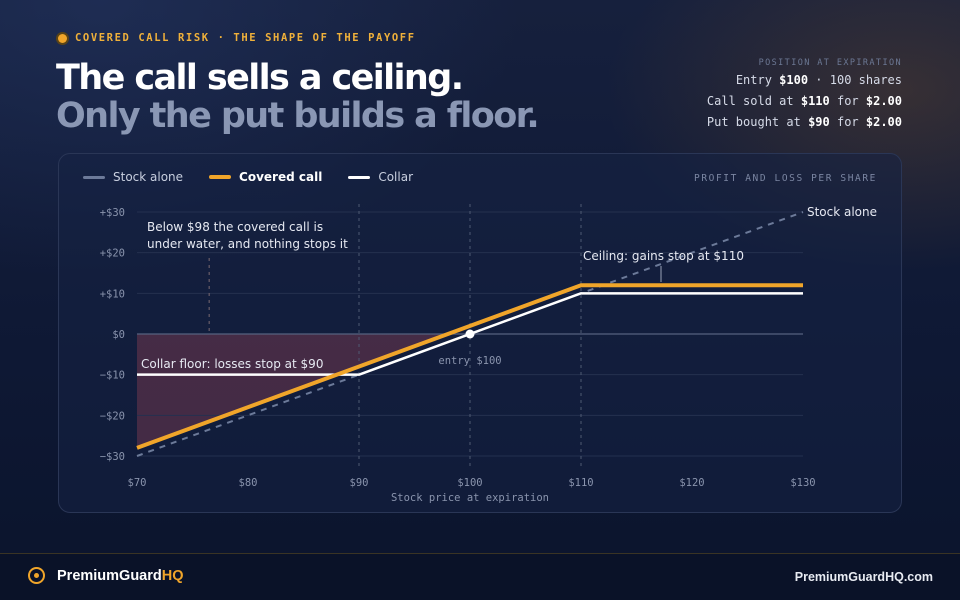 This screenshot has width=960, height=600. What do you see at coordinates (480, 576) in the screenshot?
I see `footer: PremiumGuardHQ PremiumGuardHQ.com` at bounding box center [480, 576].